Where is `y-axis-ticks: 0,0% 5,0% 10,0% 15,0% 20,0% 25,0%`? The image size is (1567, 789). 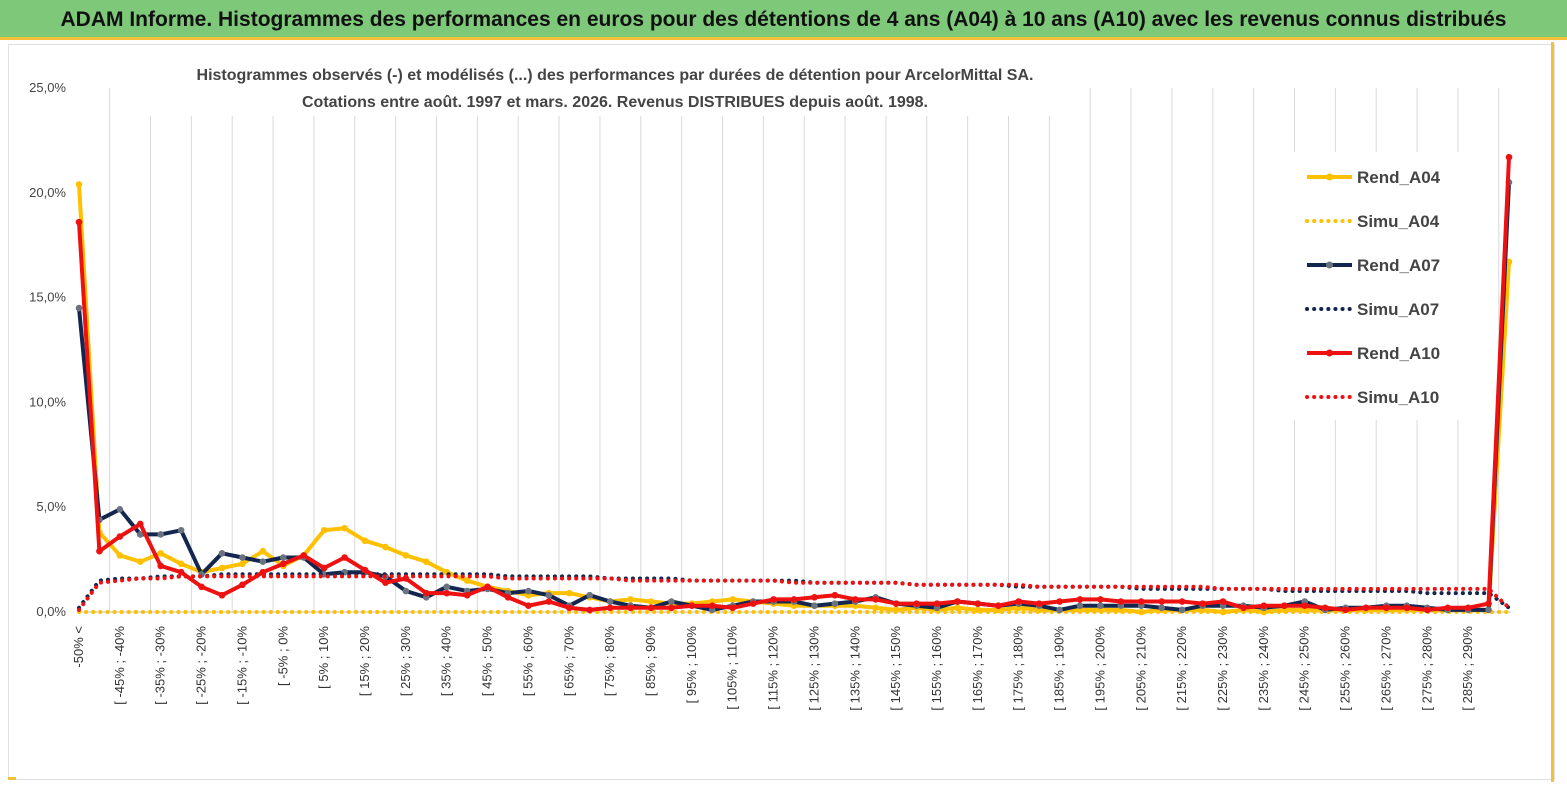
y-axis-ticks: 0,0% 5,0% 10,0% 15,0% 20,0% 25,0% is located at coordinates (47, 349).